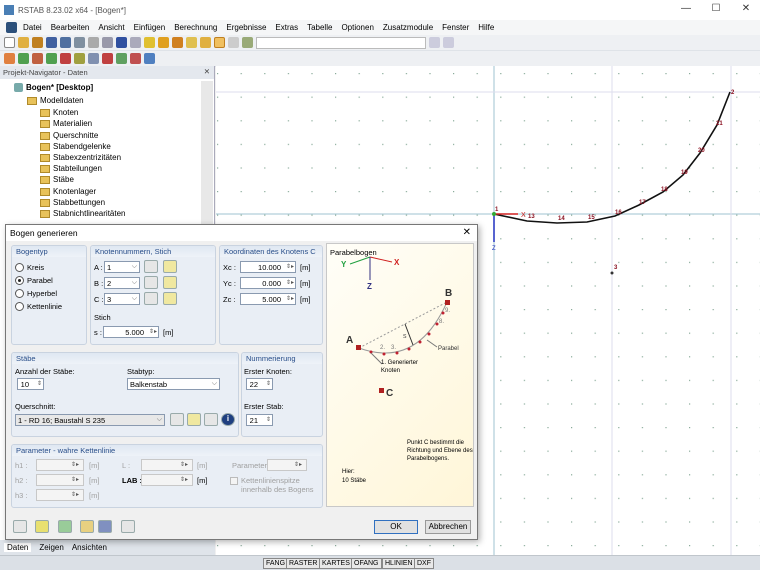 This screenshot has height=570, width=760. Describe the element at coordinates (163, 42) in the screenshot. I see `zoom-icon` at that location.